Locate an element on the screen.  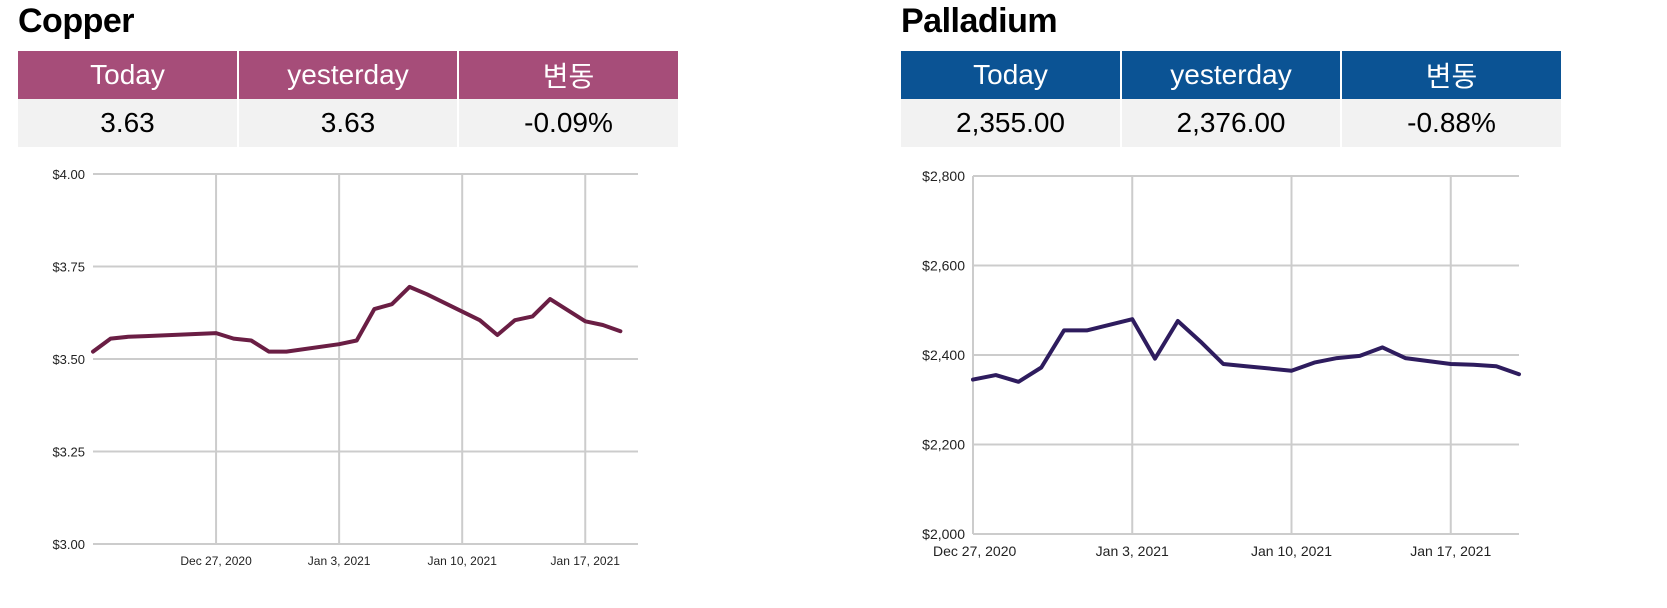
y-tick-label: $3.50 is located at coordinates (68, 359).